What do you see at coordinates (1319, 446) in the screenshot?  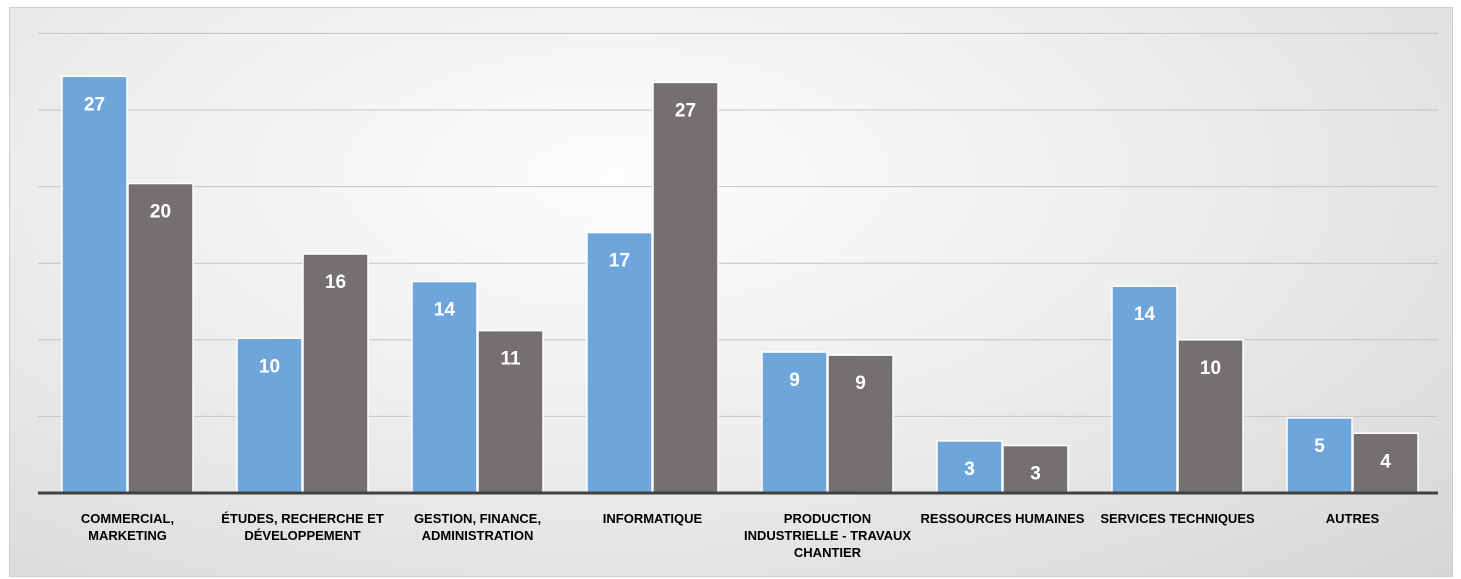 I see `data-label-series-1-8: 5` at bounding box center [1319, 446].